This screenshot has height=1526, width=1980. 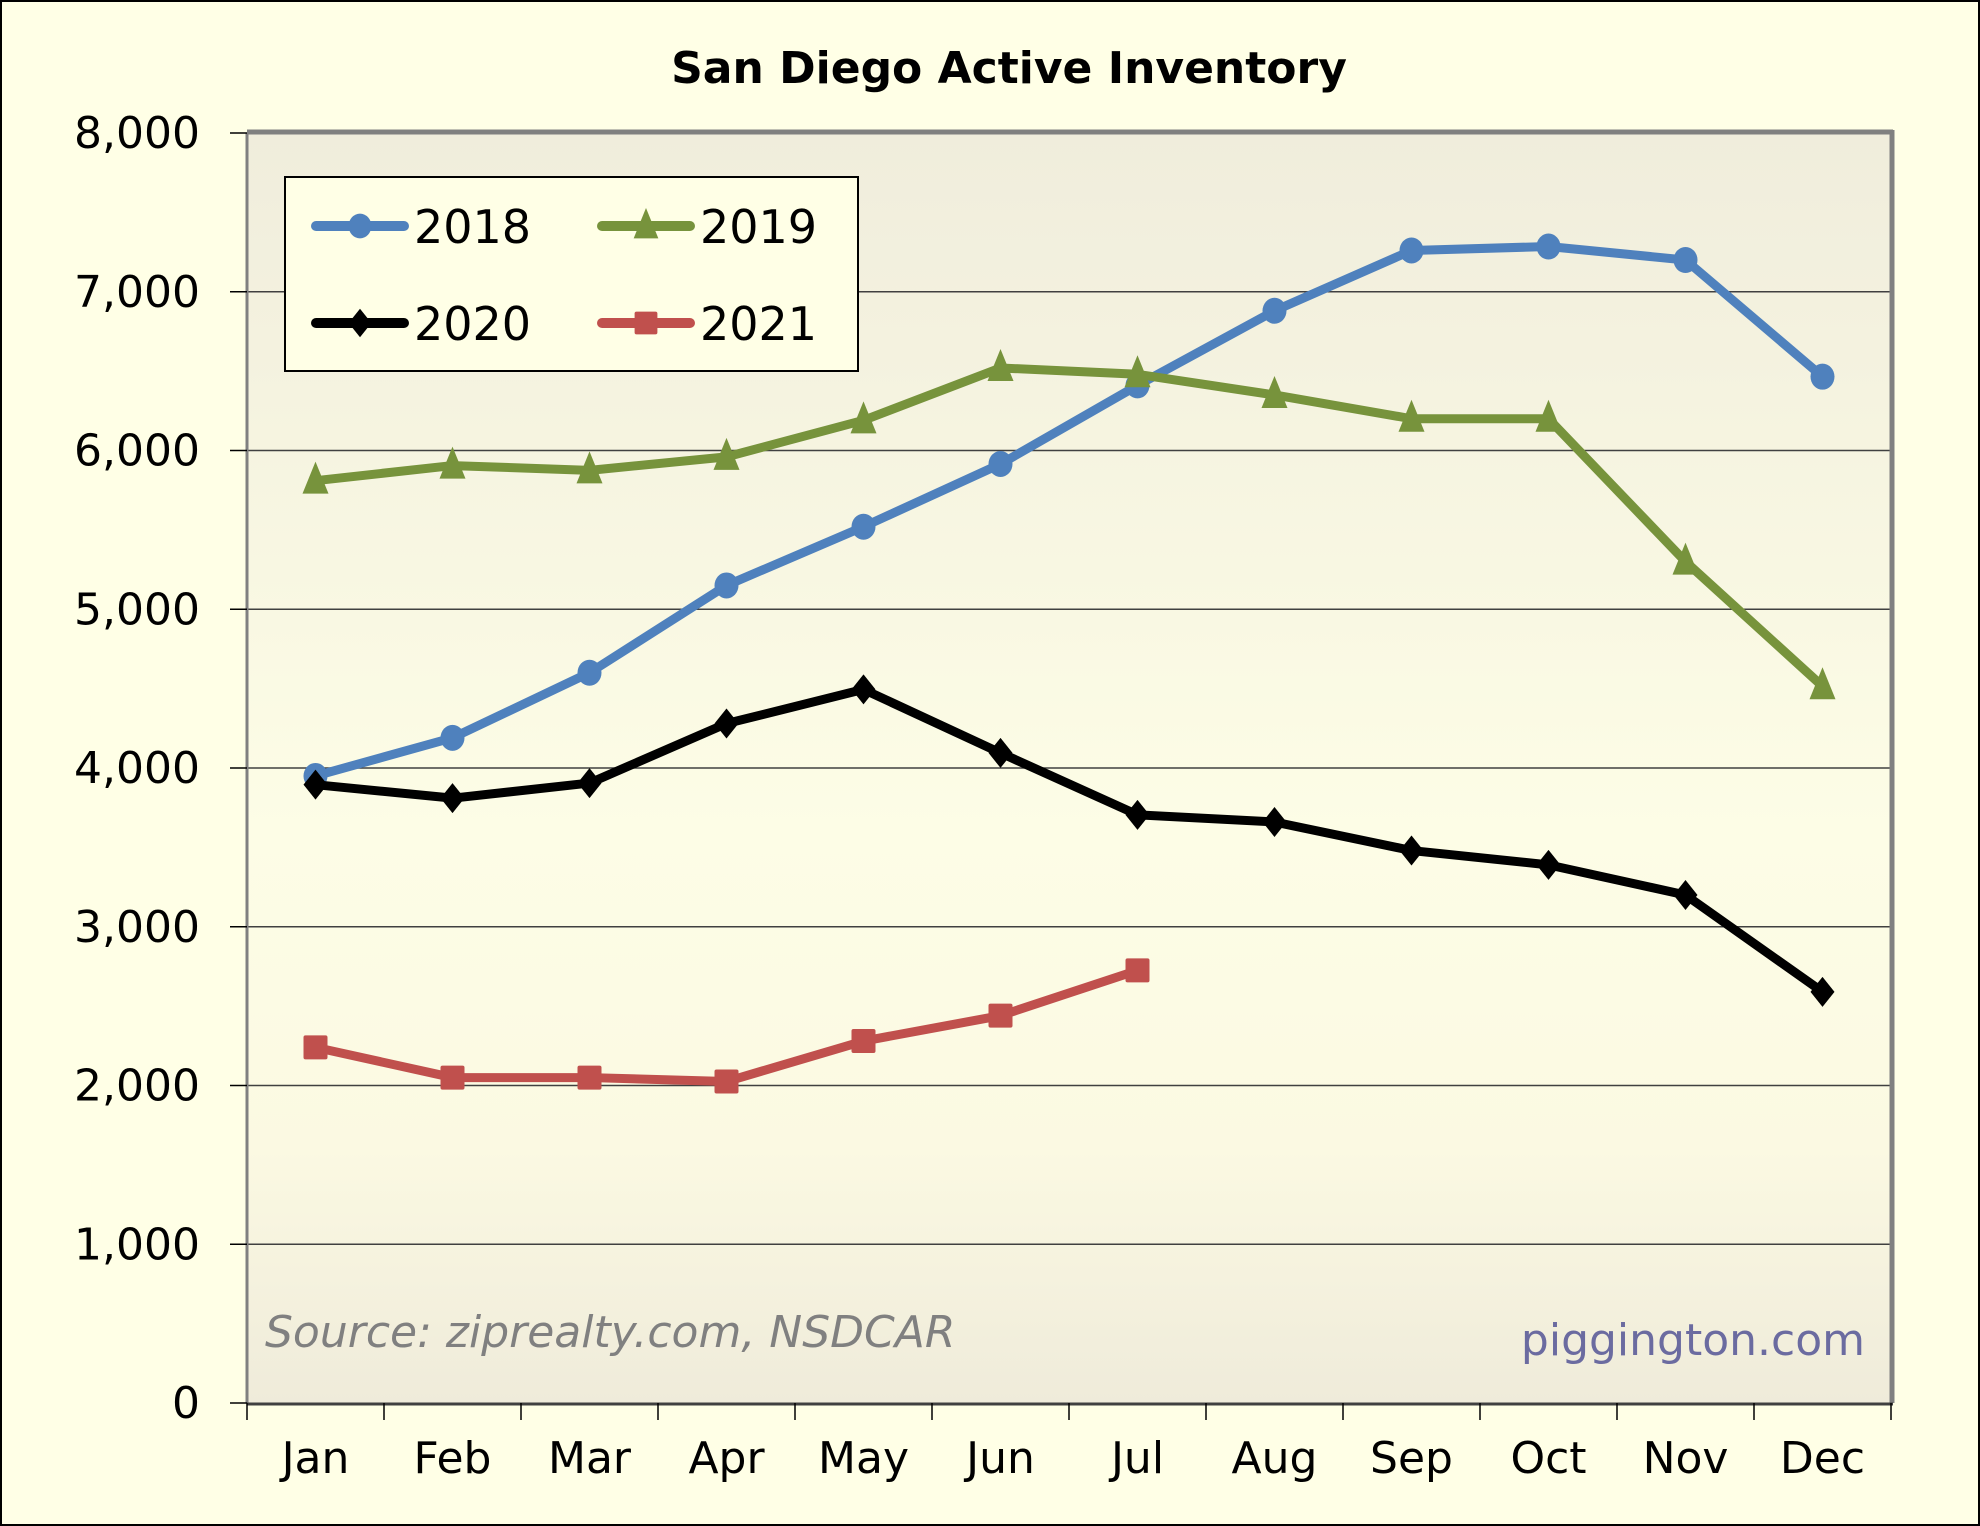 I want to click on data-point-2020-jul, so click(x=1137, y=814).